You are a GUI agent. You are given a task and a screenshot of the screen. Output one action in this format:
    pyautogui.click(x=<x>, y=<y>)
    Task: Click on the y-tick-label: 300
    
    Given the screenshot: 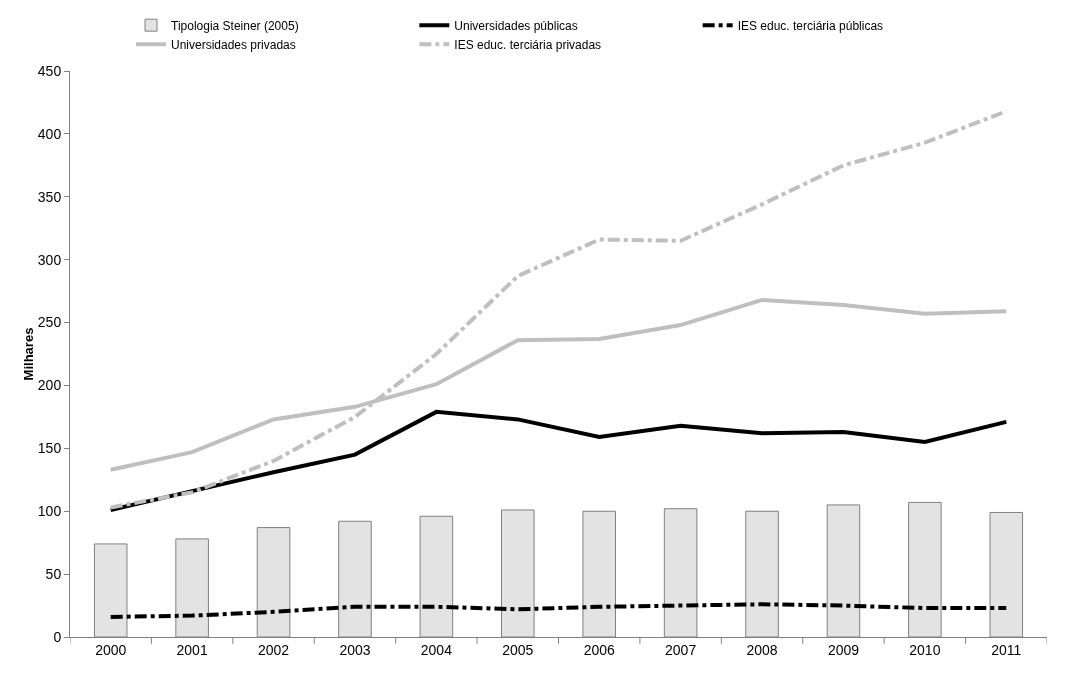 What is the action you would take?
    pyautogui.click(x=49, y=259)
    